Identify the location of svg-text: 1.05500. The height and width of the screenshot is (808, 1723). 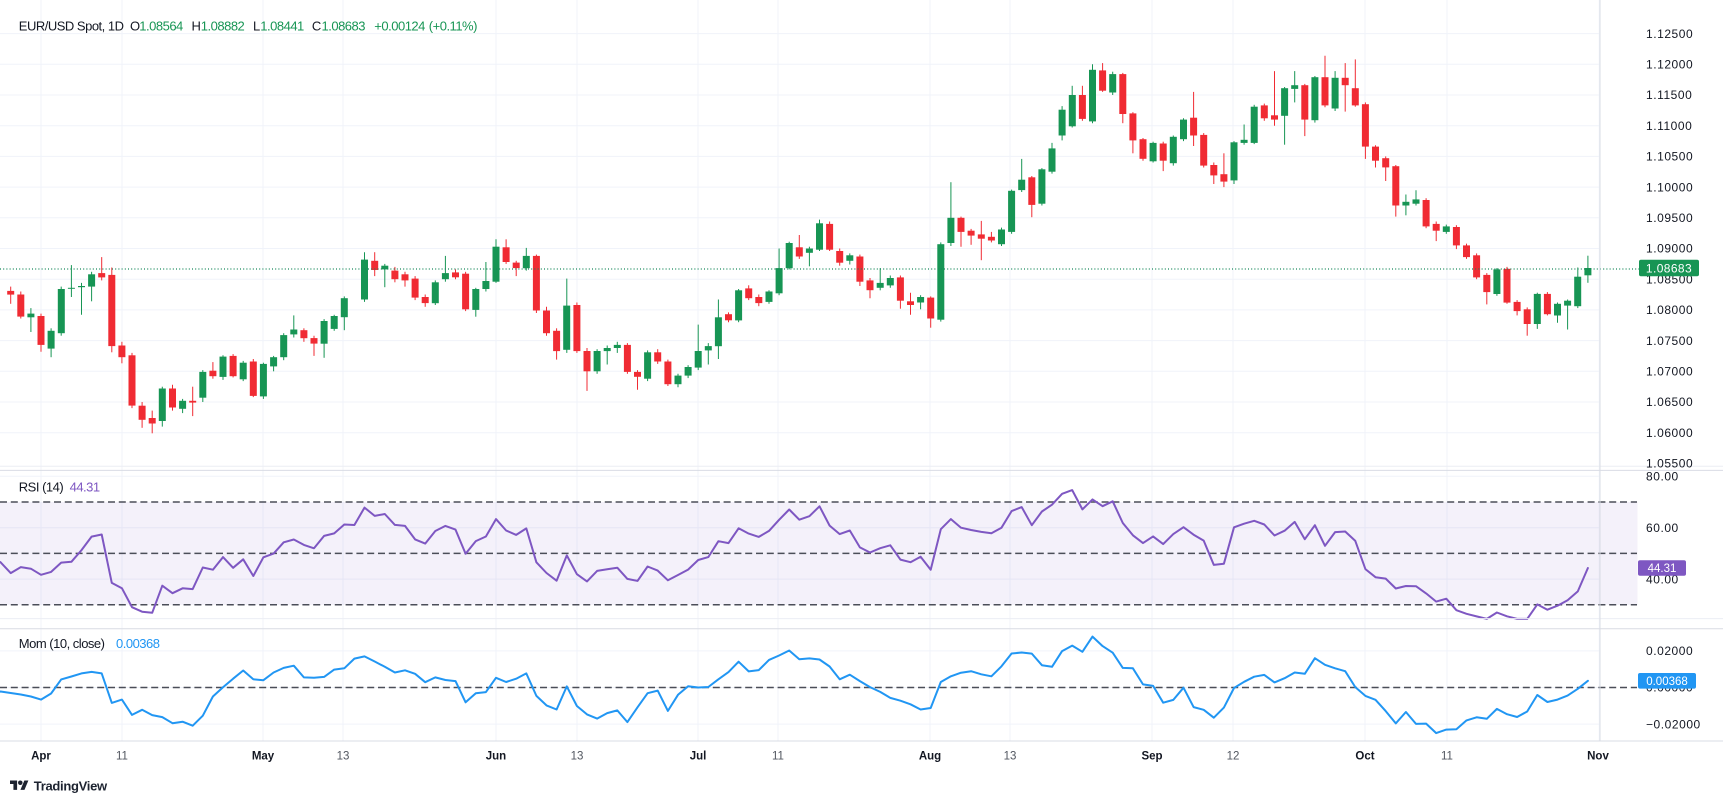
(1669, 464).